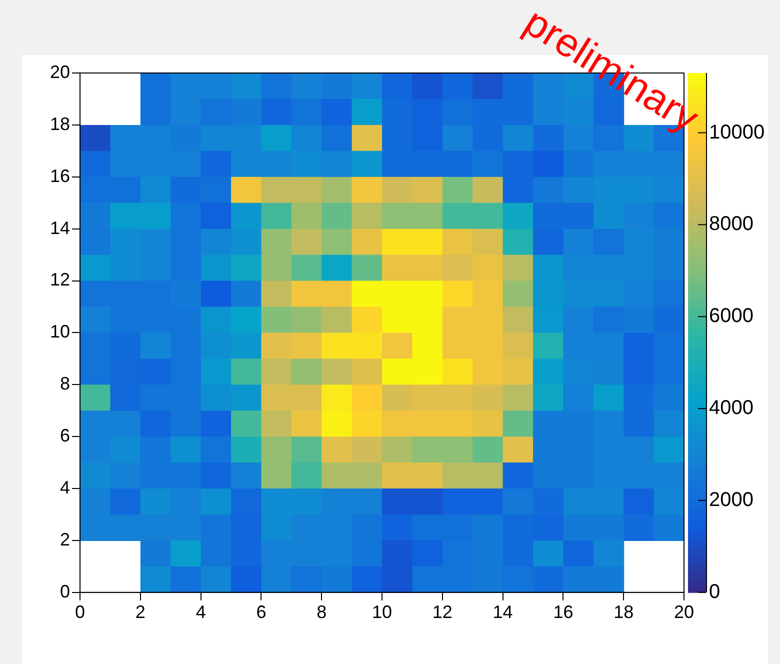 Image resolution: width=780 pixels, height=664 pixels. I want to click on color-bar-label: 0, so click(714, 591).